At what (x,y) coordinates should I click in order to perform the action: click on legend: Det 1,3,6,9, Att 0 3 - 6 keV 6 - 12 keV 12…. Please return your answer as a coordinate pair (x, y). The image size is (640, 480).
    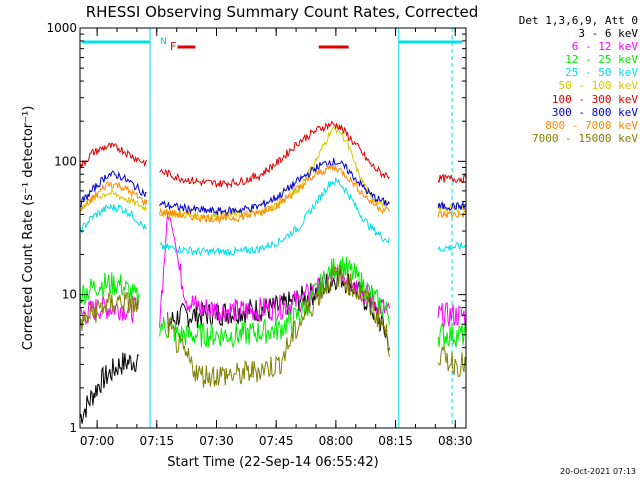
    Looking at the image, I should click on (569, 79).